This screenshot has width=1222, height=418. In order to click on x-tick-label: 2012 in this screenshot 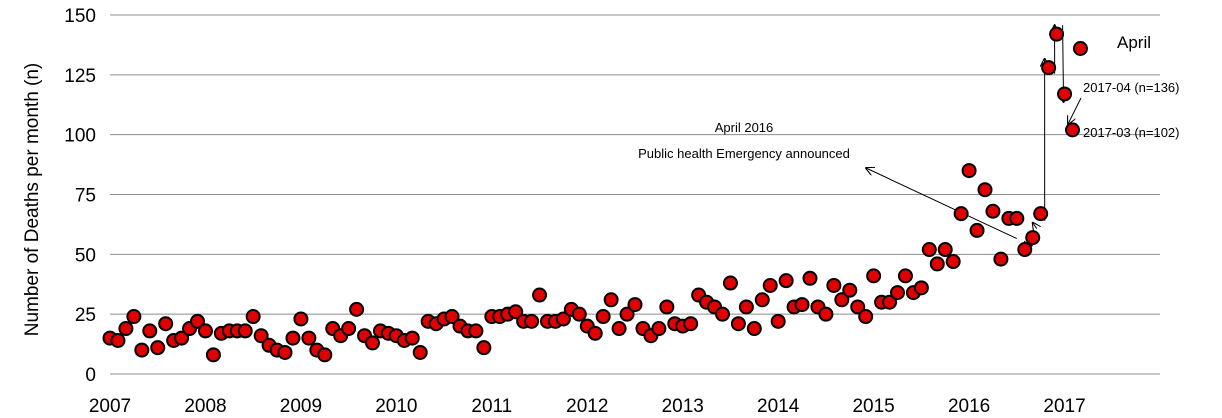, I will do `click(587, 406)`.